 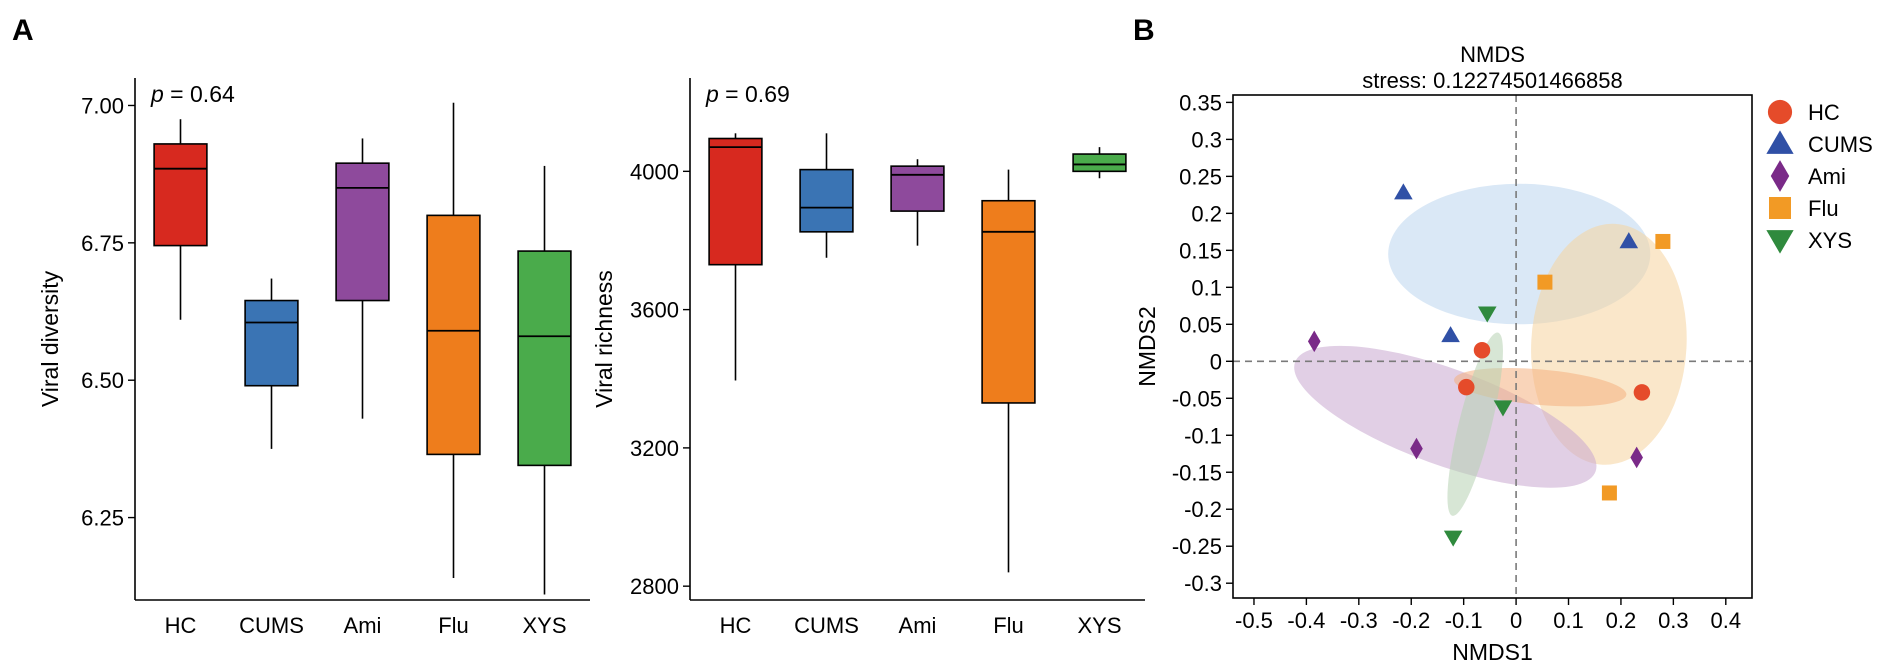 What do you see at coordinates (1780, 142) in the screenshot?
I see `legend-marker-CUMS` at bounding box center [1780, 142].